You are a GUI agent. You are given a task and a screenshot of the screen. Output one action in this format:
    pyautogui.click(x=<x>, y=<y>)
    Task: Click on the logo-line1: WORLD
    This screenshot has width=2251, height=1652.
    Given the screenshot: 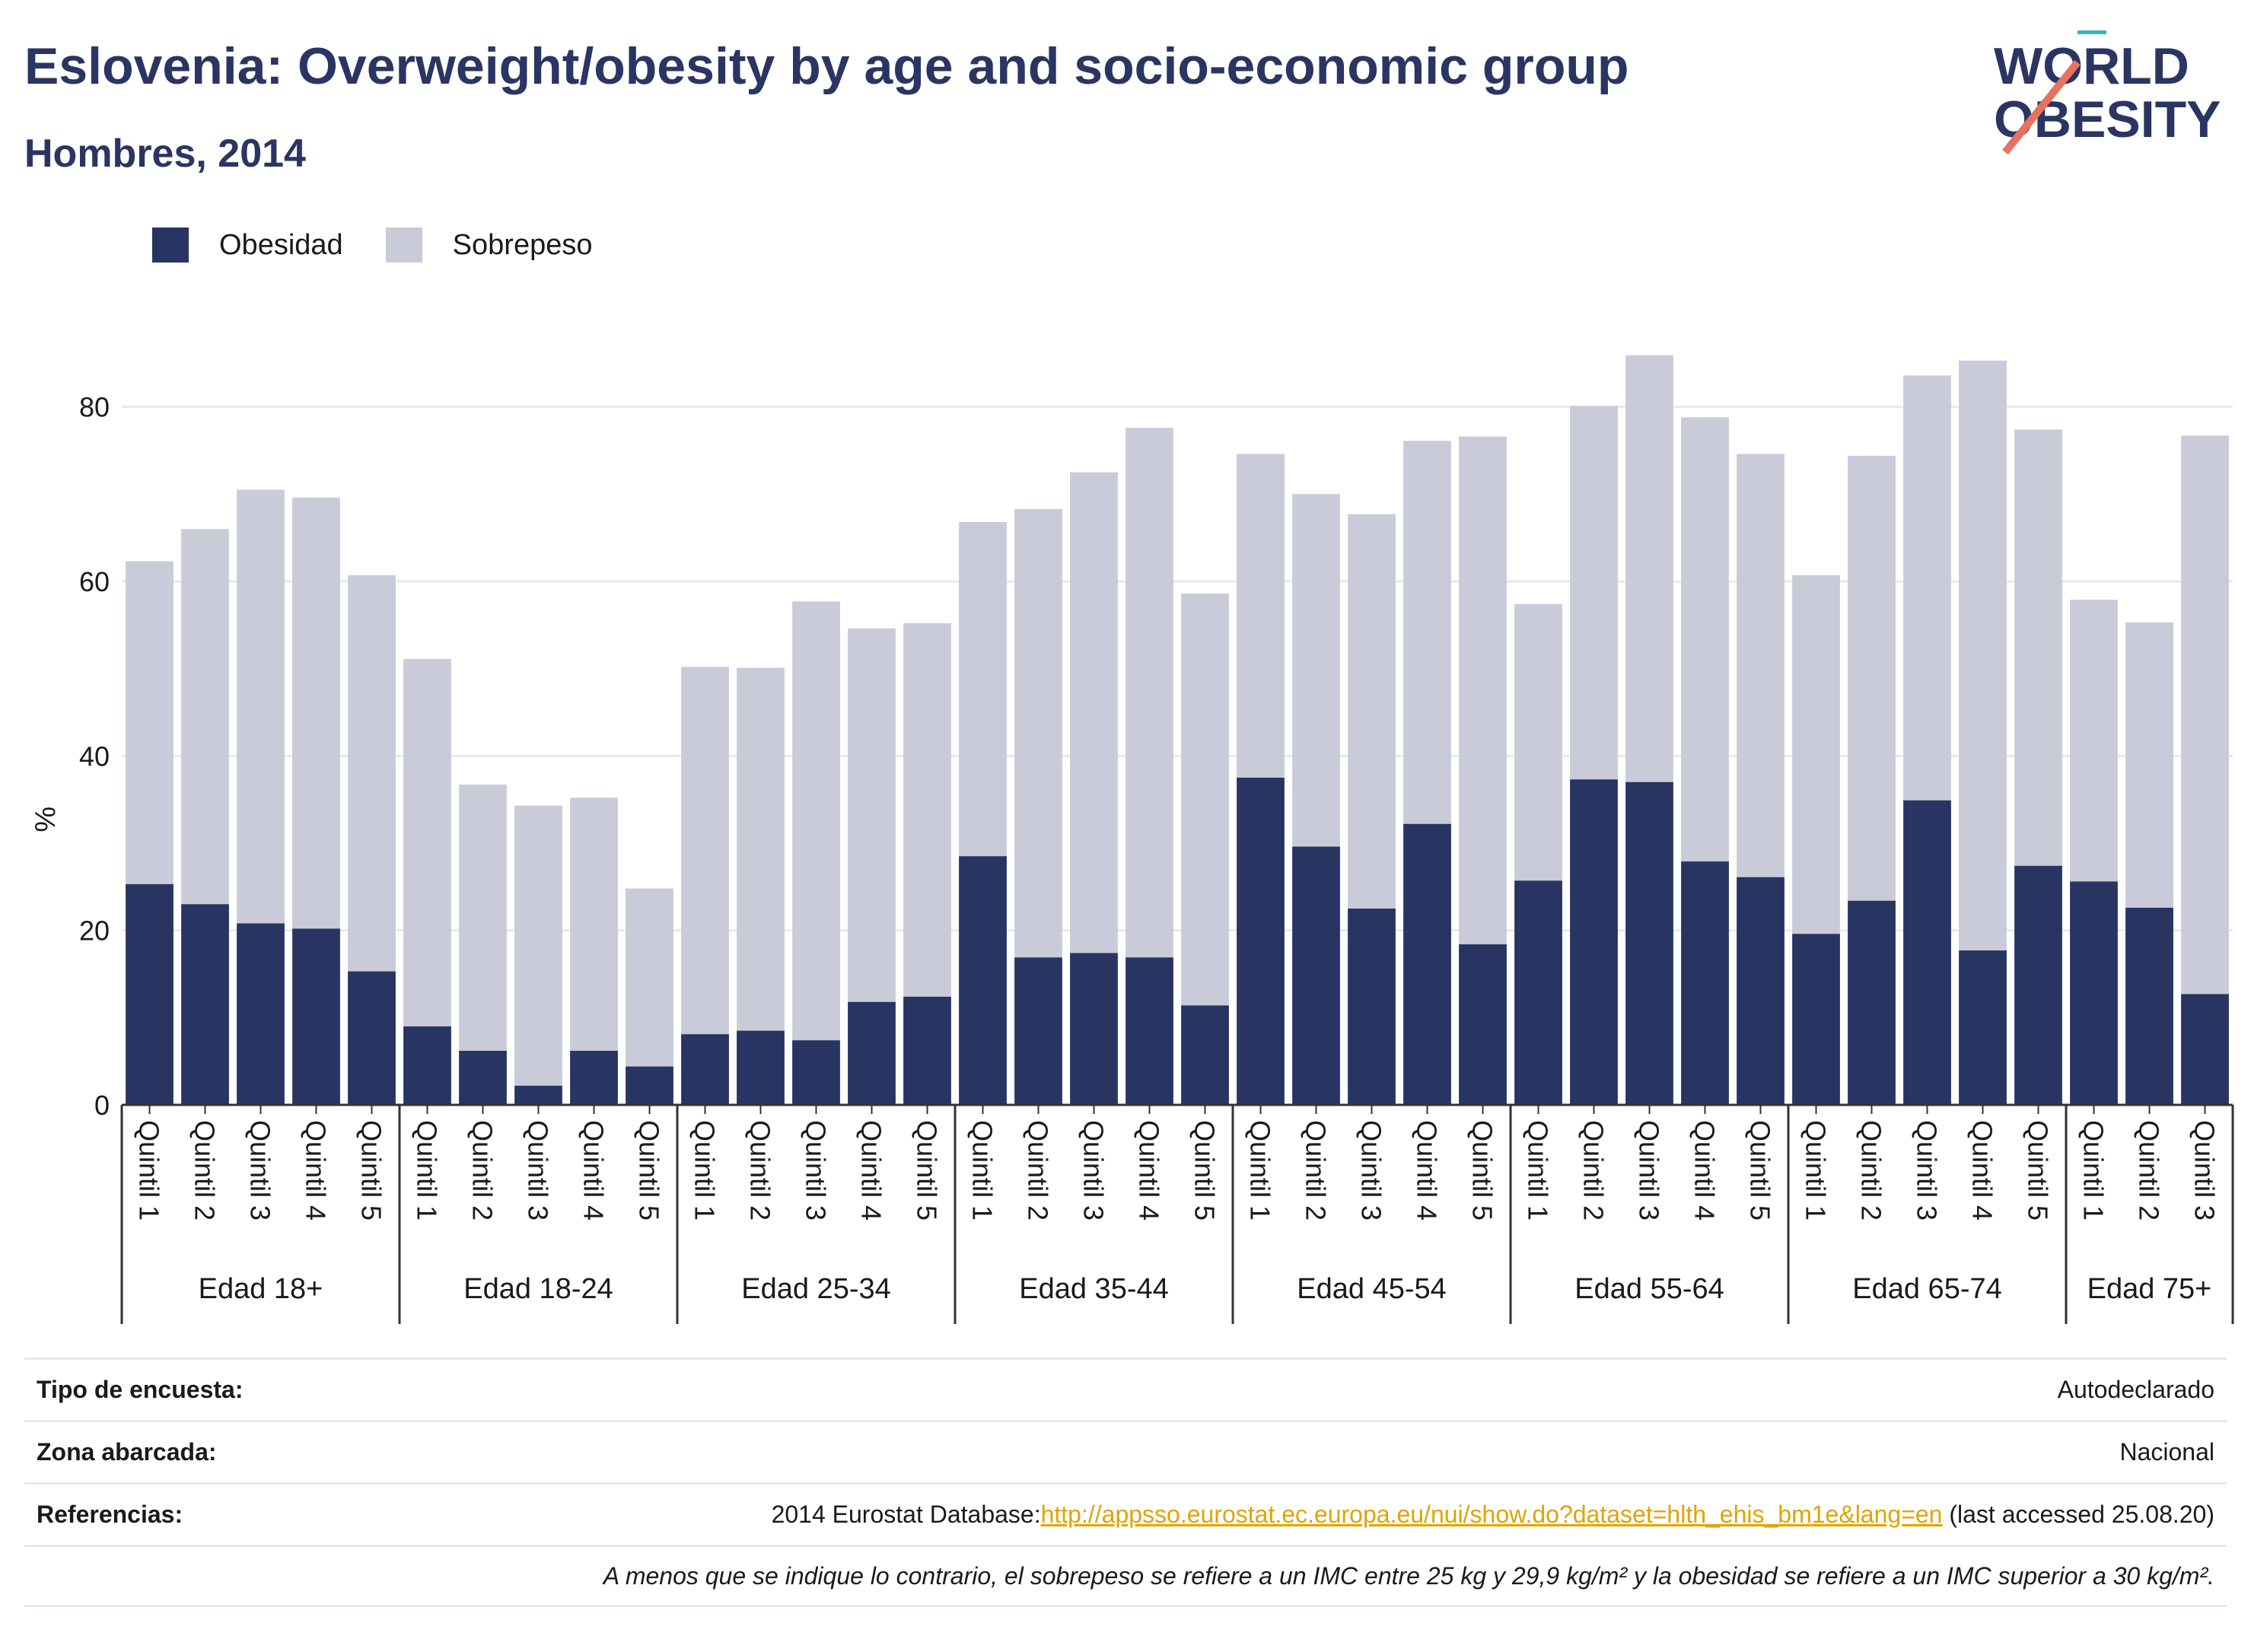 What is the action you would take?
    pyautogui.click(x=2091, y=66)
    